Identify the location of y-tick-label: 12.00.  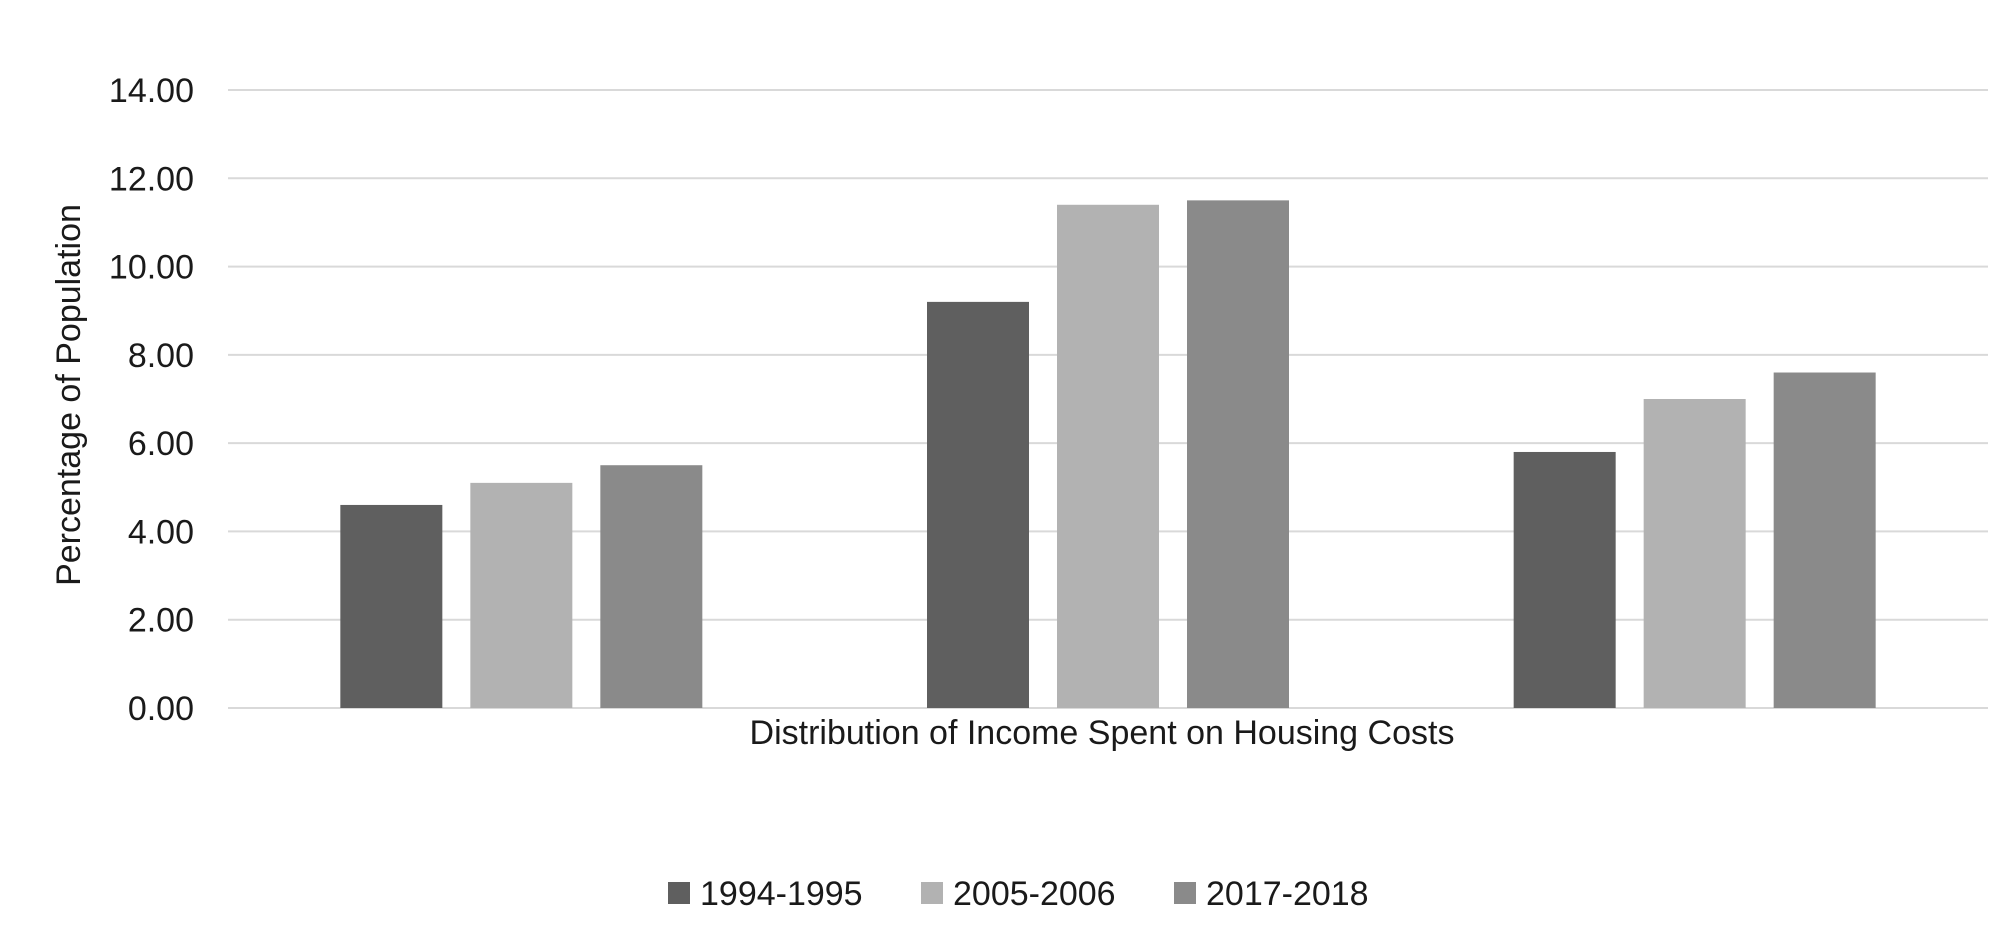
(151, 179).